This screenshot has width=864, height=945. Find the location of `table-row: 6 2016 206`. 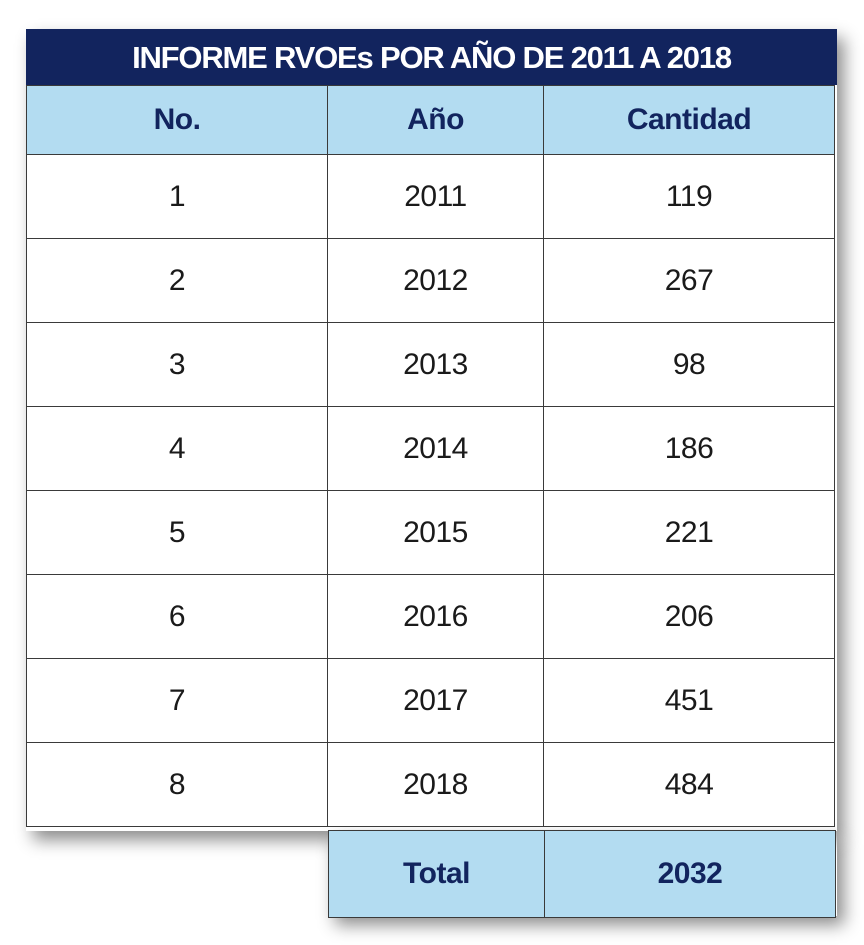

table-row: 6 2016 206 is located at coordinates (430, 616).